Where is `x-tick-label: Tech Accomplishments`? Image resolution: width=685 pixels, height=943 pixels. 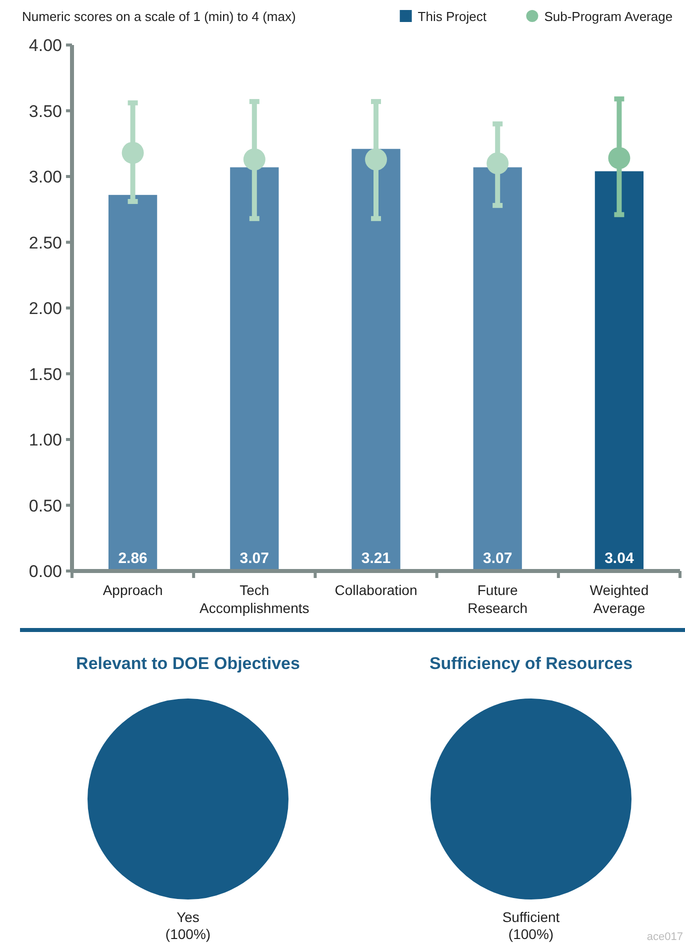 x-tick-label: Tech Accomplishments is located at coordinates (255, 599).